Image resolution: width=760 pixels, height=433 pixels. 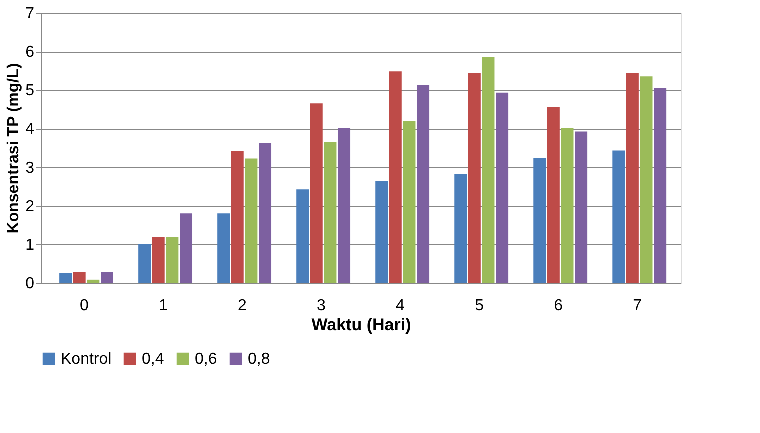 What do you see at coordinates (163, 306) in the screenshot?
I see `x-tick-label: 1` at bounding box center [163, 306].